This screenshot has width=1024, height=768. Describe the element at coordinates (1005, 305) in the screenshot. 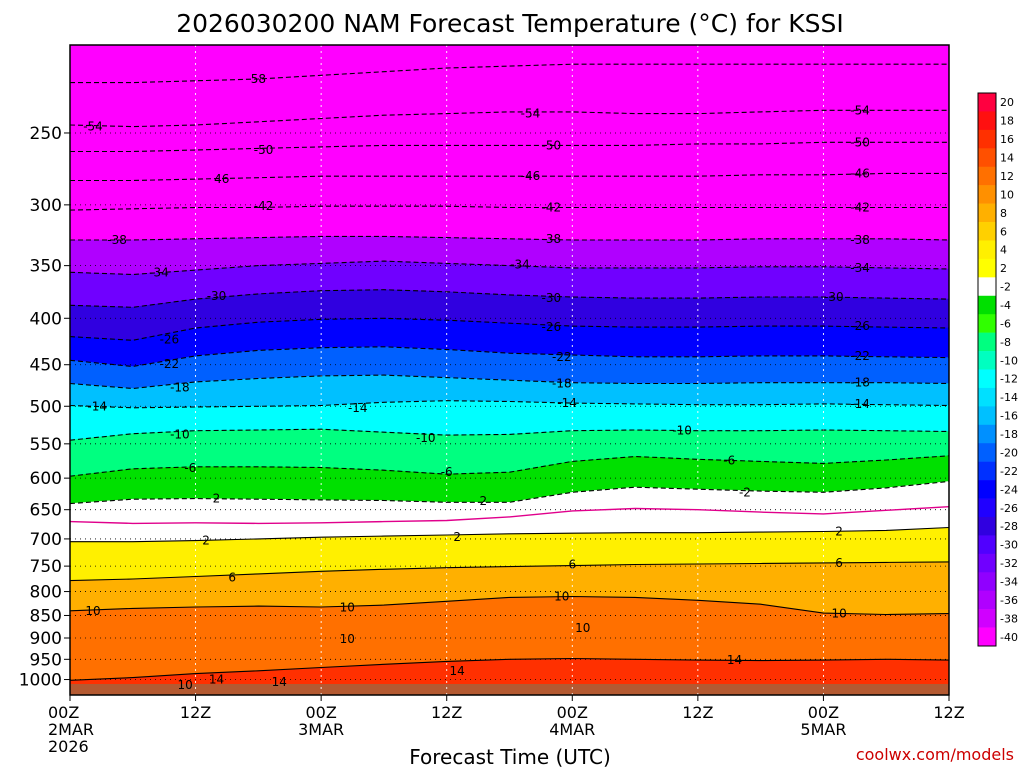

I see `colorbar-label: -4` at that location.